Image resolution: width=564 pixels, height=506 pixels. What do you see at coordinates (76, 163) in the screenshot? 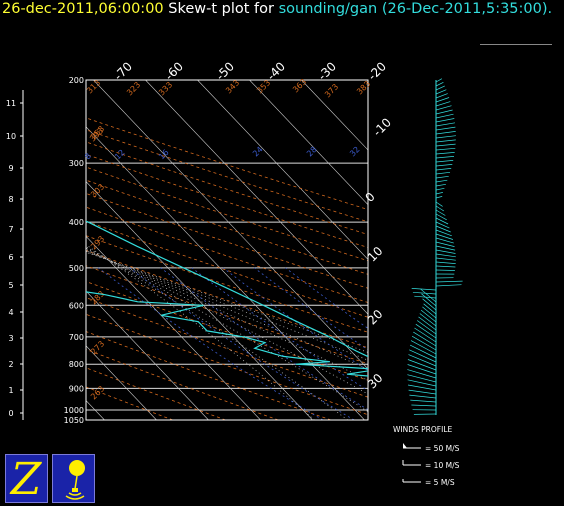
I see `pressure-tick-label: 300` at bounding box center [76, 163].